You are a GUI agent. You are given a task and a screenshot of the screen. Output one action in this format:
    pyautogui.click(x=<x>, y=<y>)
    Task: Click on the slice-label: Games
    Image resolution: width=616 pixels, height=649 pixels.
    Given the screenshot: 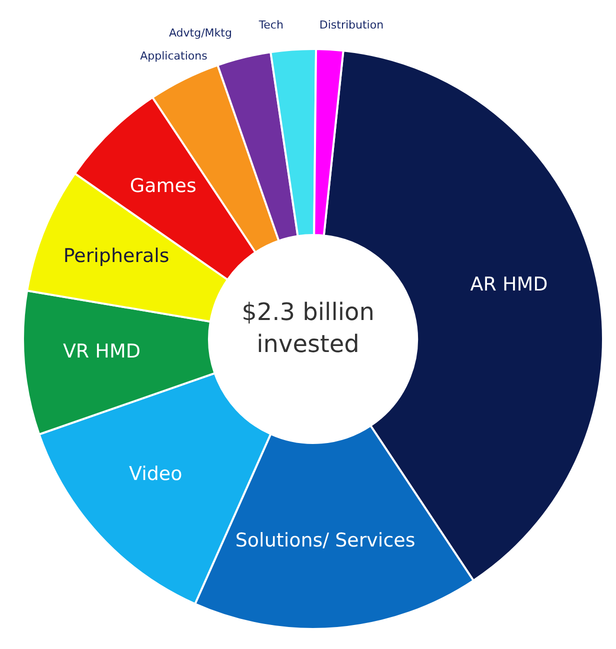 What is the action you would take?
    pyautogui.click(x=163, y=186)
    